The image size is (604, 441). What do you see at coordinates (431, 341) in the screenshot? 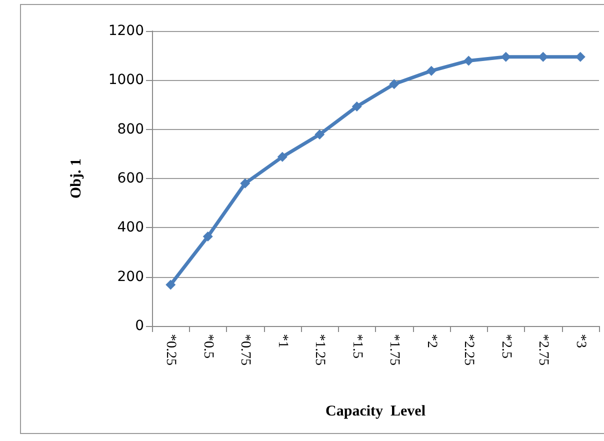
I see `x-tick-label: *2` at bounding box center [431, 341].